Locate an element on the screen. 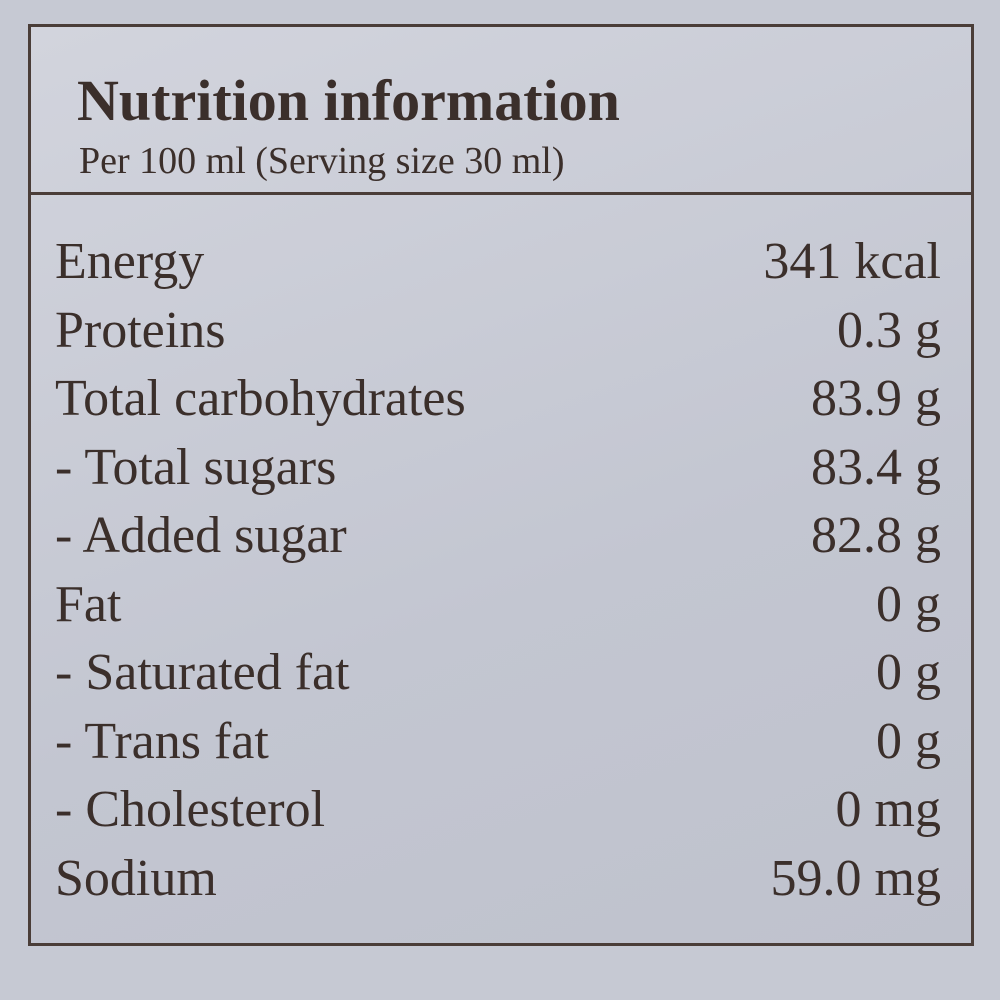 The height and width of the screenshot is (1000, 1000). table-row: - Saturated fat 0 g is located at coordinates (498, 673).